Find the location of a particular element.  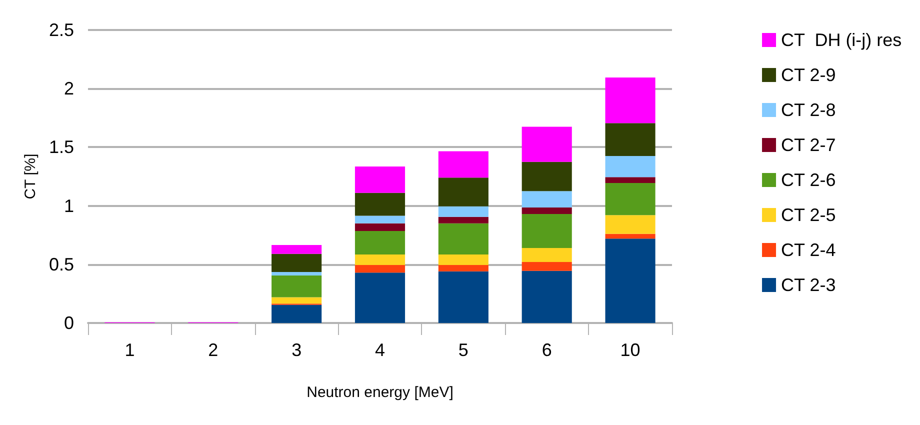

y-tick-label: 0 is located at coordinates (69, 323).